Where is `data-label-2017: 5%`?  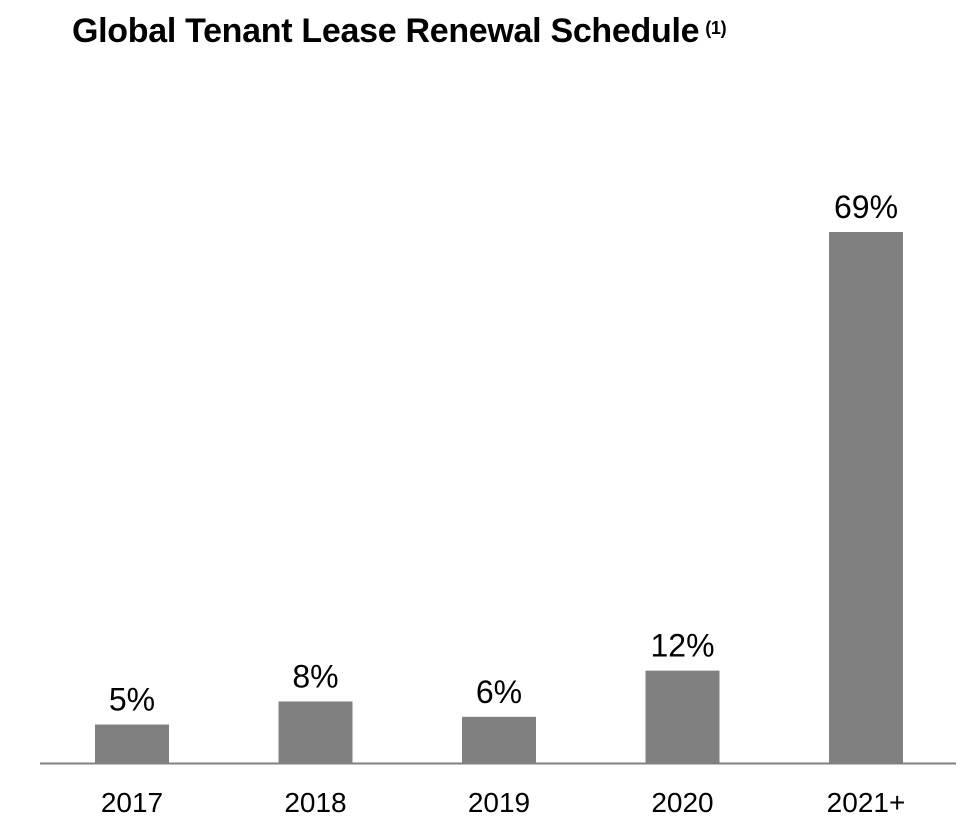
data-label-2017: 5% is located at coordinates (132, 700).